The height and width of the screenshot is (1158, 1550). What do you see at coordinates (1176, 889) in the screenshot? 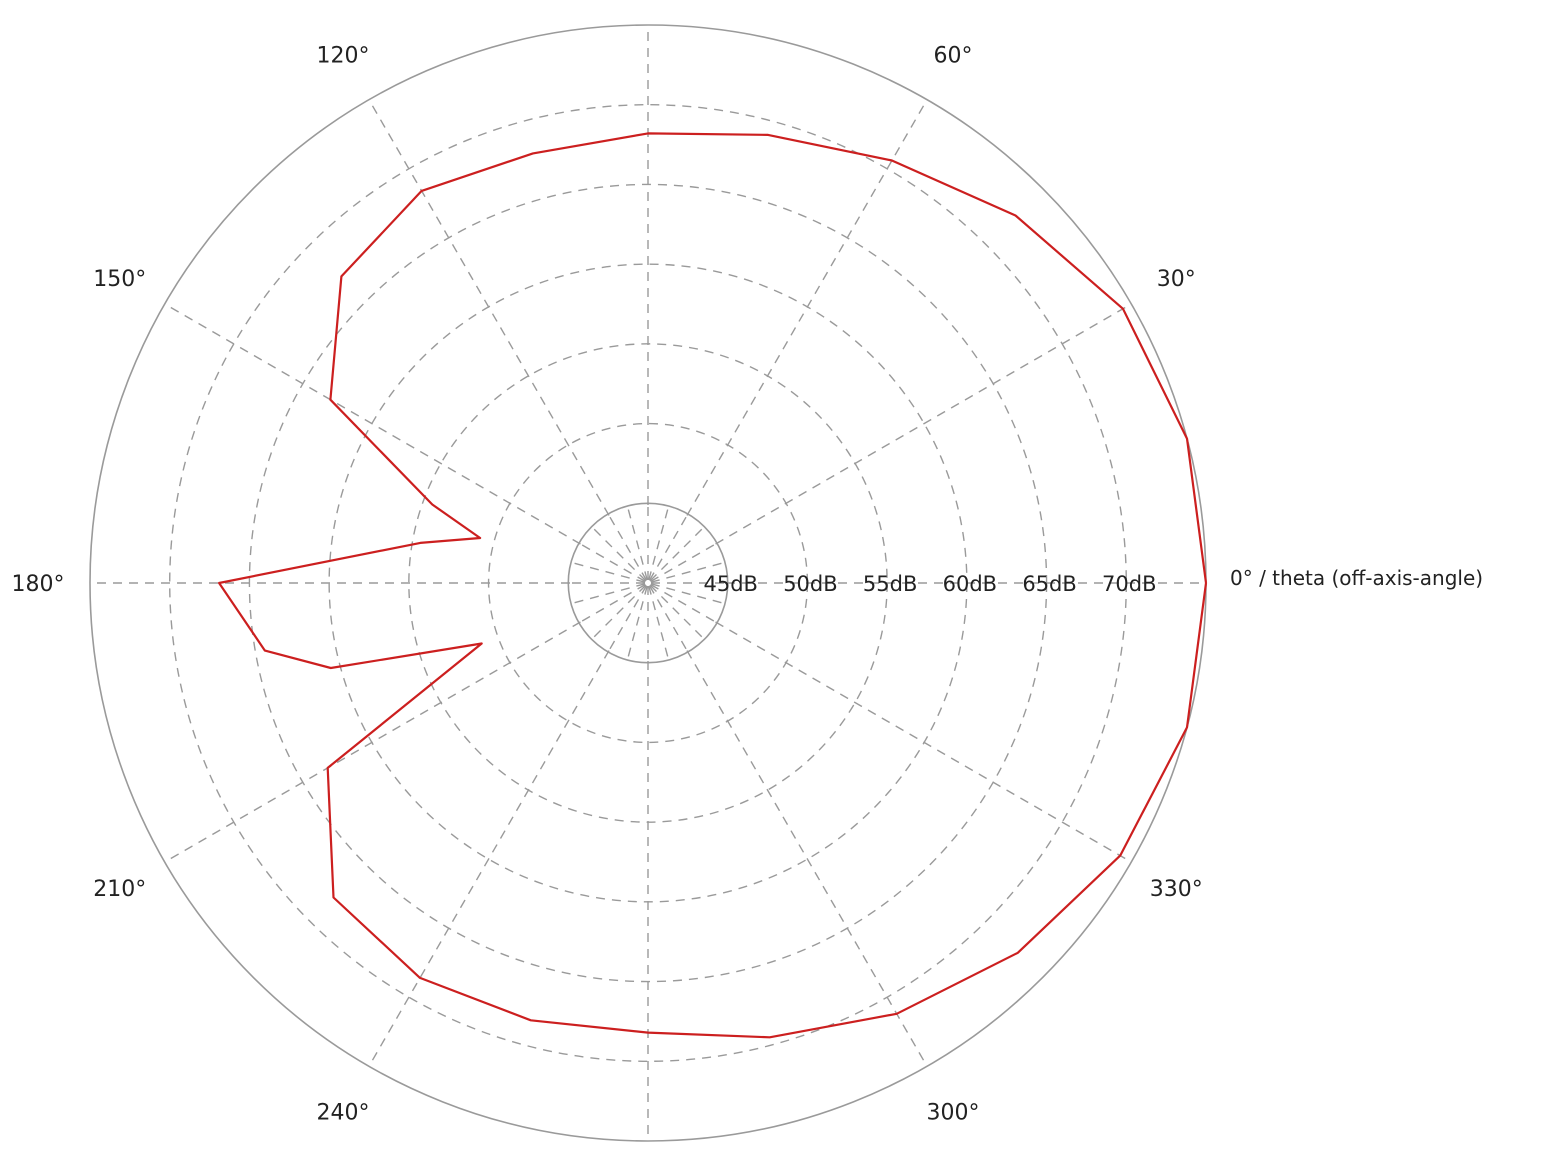
I see `angle-tick-label-330: 330°` at bounding box center [1176, 889].